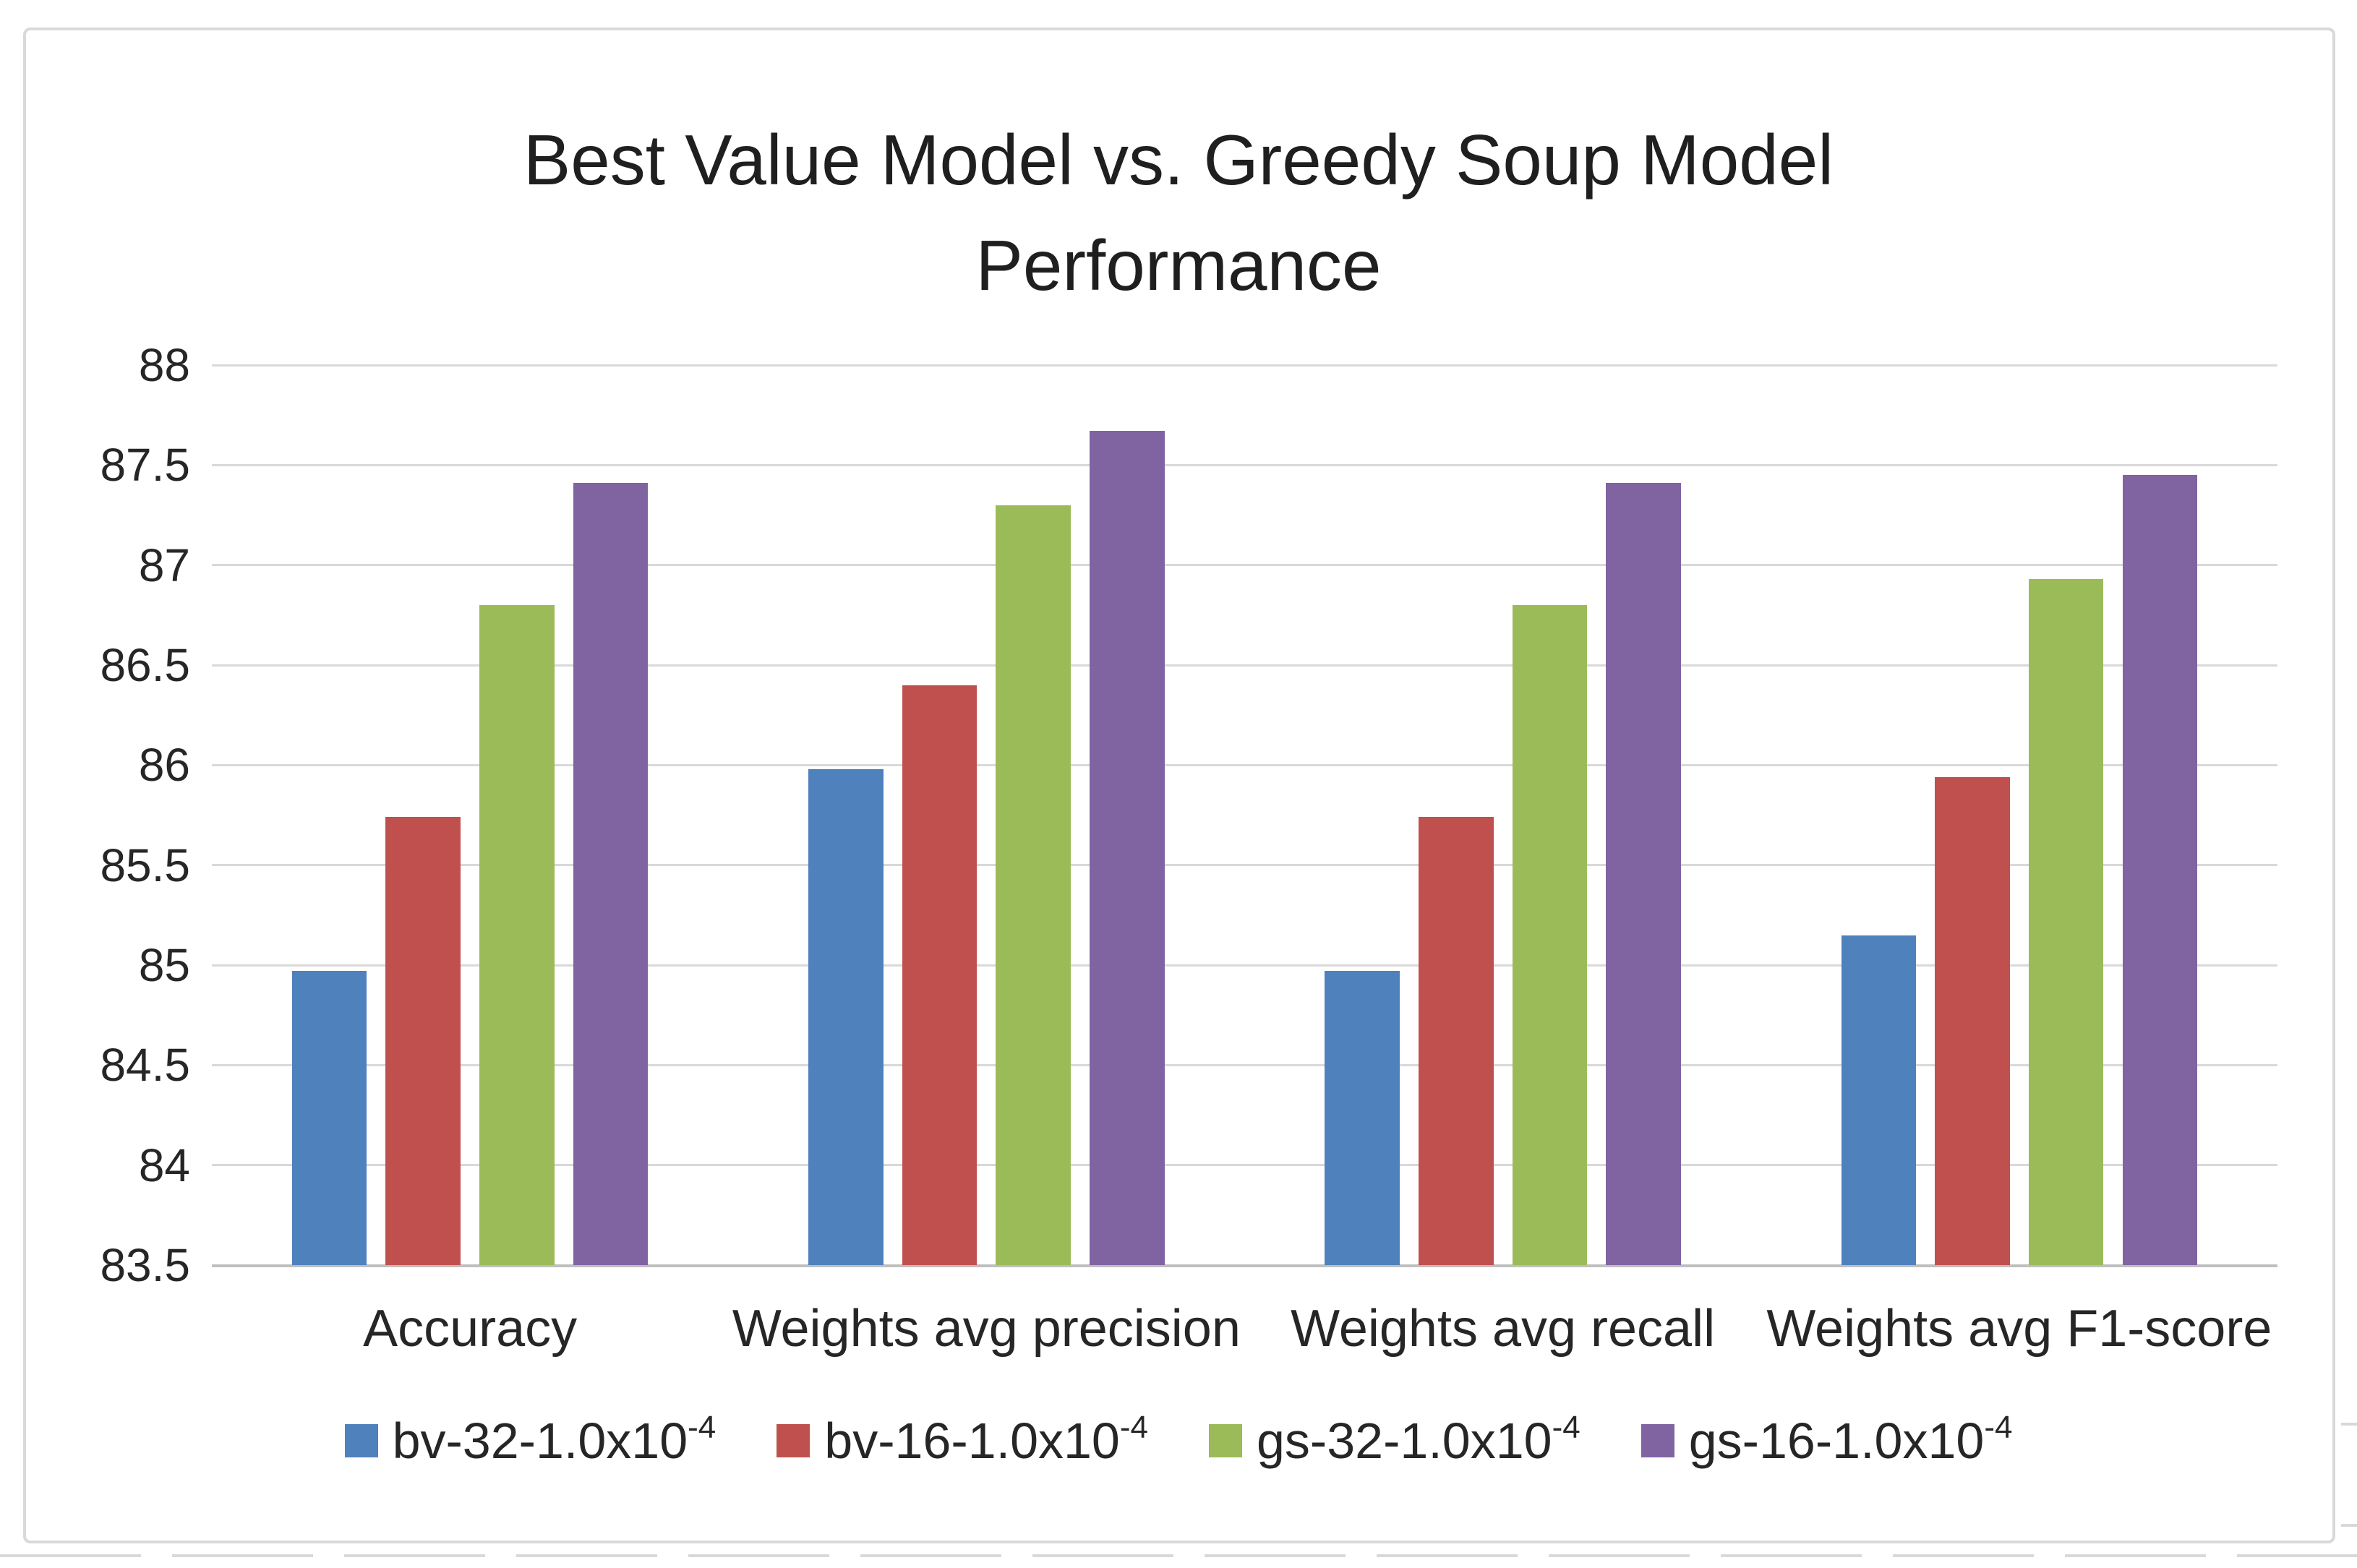 The image size is (2357, 1568). I want to click on legend-item-gs-32-1.0x10^-4: gs-32-1.0x10-4, so click(1394, 1440).